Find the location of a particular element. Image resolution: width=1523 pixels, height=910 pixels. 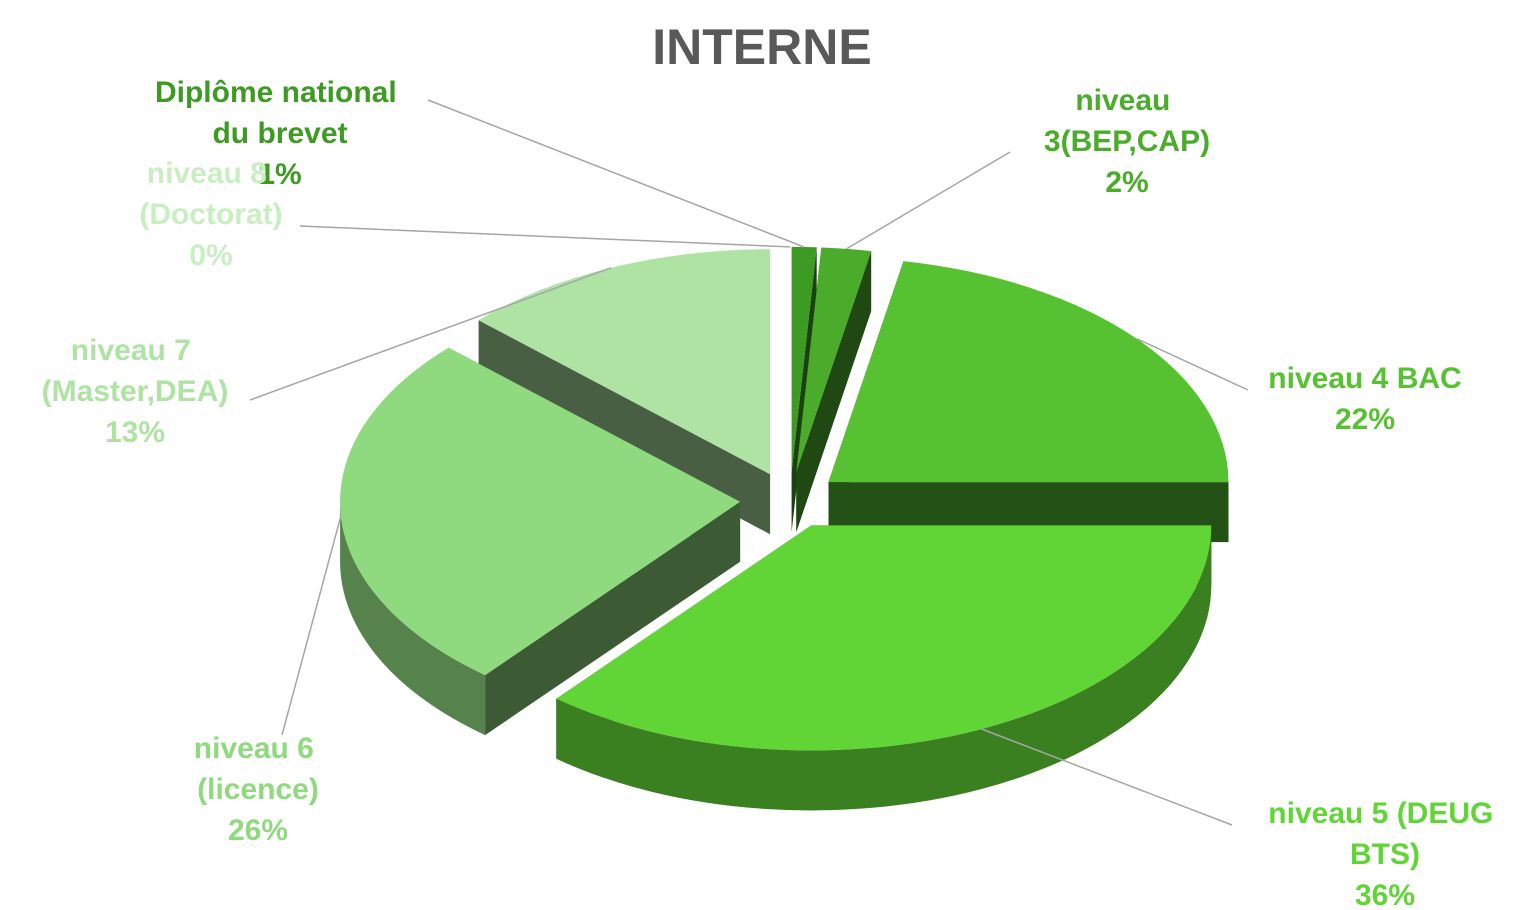

data-label: niveau 7 (Master,DEA) is located at coordinates (135, 371).